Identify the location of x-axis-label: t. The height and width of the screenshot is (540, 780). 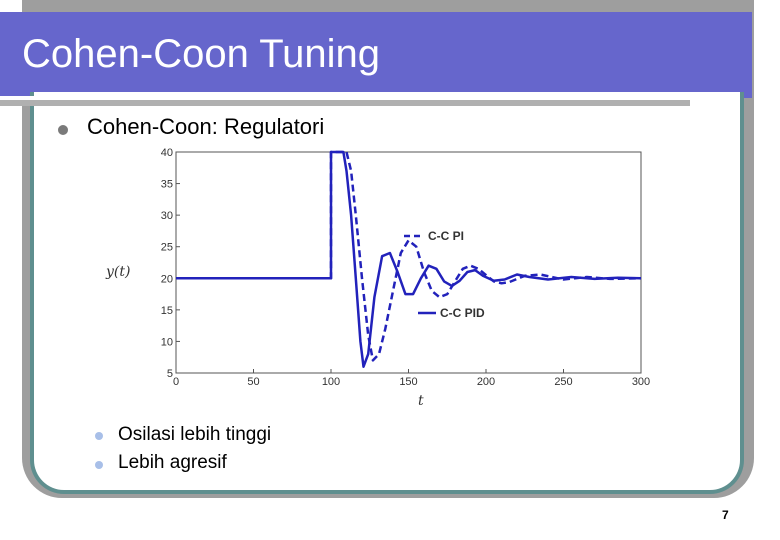
(421, 401).